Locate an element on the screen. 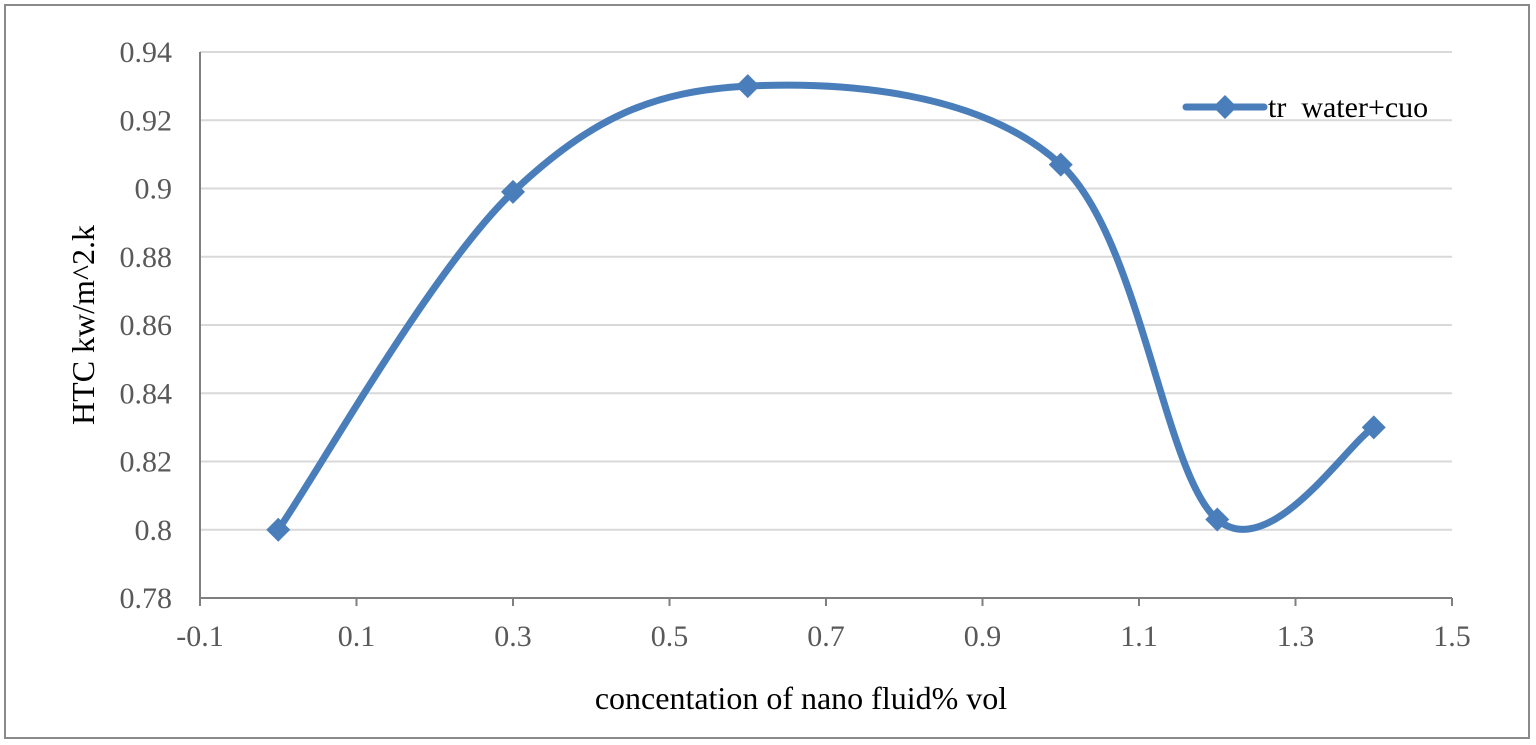 The height and width of the screenshot is (745, 1536). y-tick-labels: 0.78 0.8 0.82 0.84 0.86 0.88 0.9 0.92 0.94 is located at coordinates (146, 325).